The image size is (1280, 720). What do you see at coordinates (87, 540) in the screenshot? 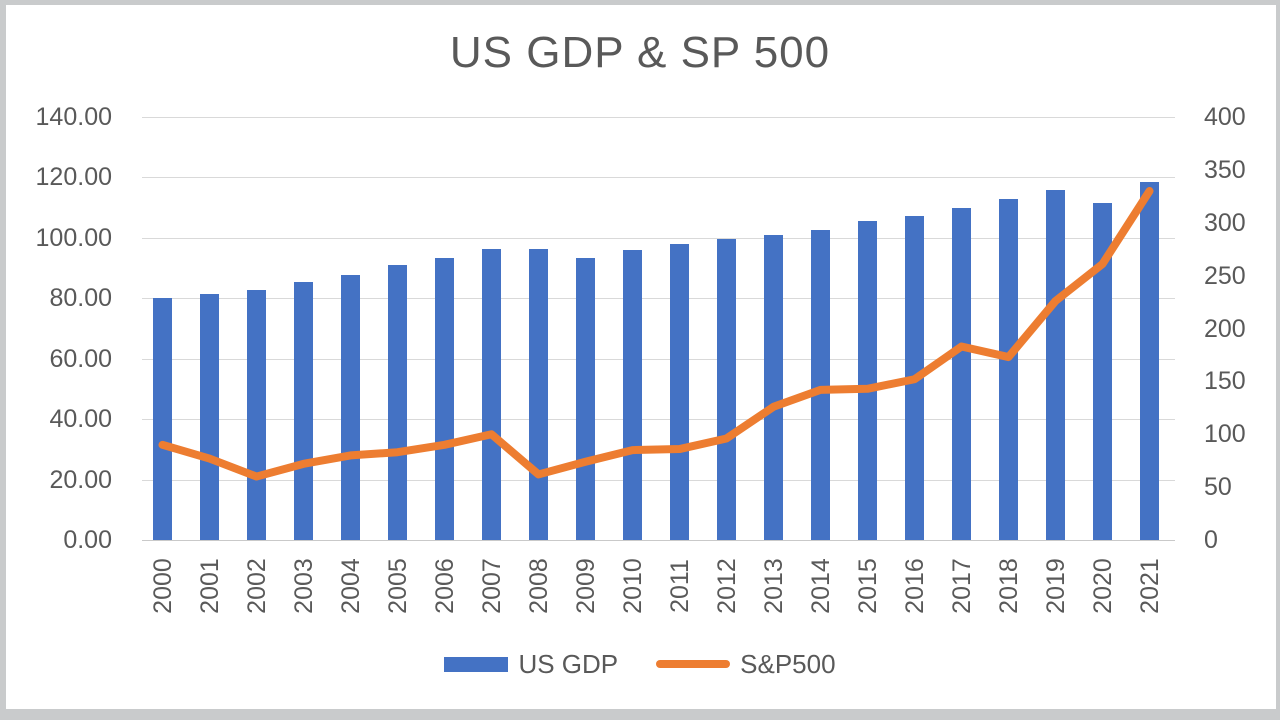
I see `left-axis-tick: 0.00` at bounding box center [87, 540].